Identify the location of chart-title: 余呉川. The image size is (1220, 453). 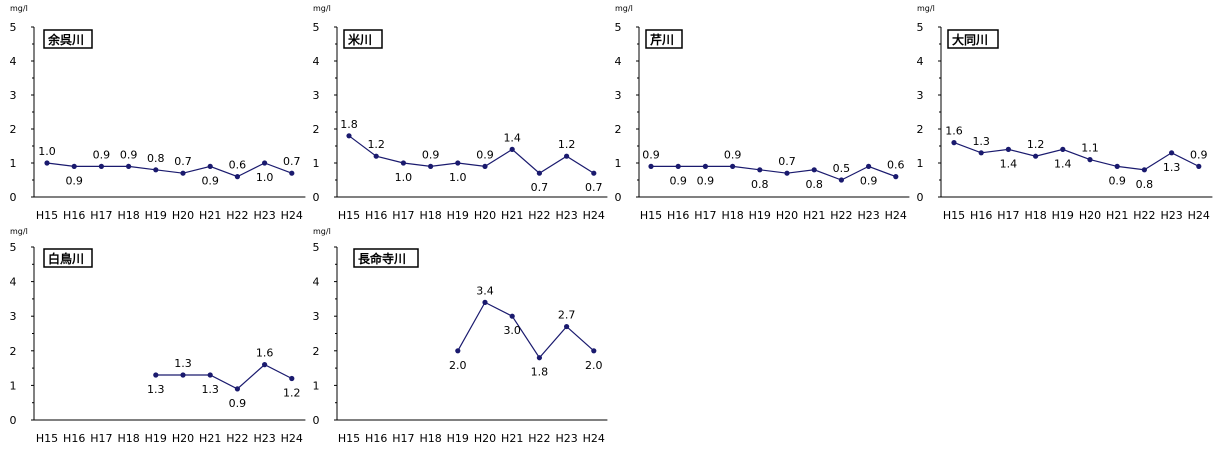
(65, 39).